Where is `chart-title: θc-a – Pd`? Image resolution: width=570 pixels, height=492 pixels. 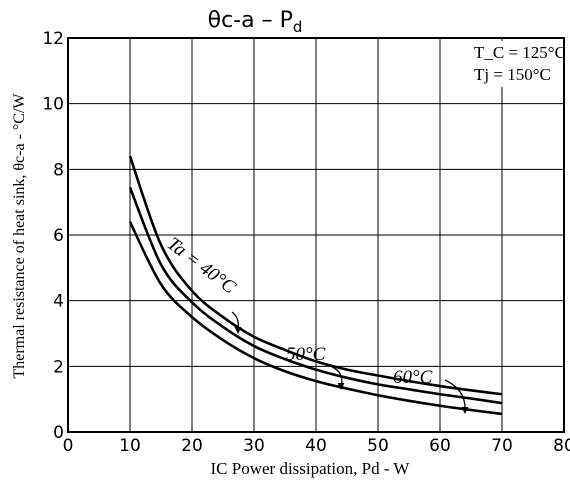
chart-title: θc-a – Pd is located at coordinates (255, 22).